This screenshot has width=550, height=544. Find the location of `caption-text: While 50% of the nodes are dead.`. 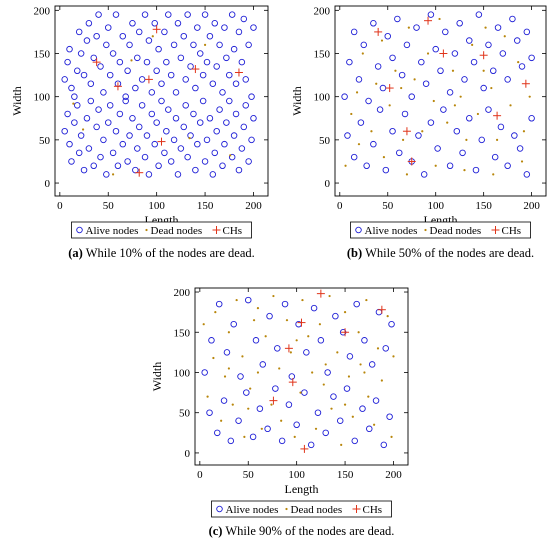

caption-text: While 50% of the nodes are dead. is located at coordinates (448, 253).